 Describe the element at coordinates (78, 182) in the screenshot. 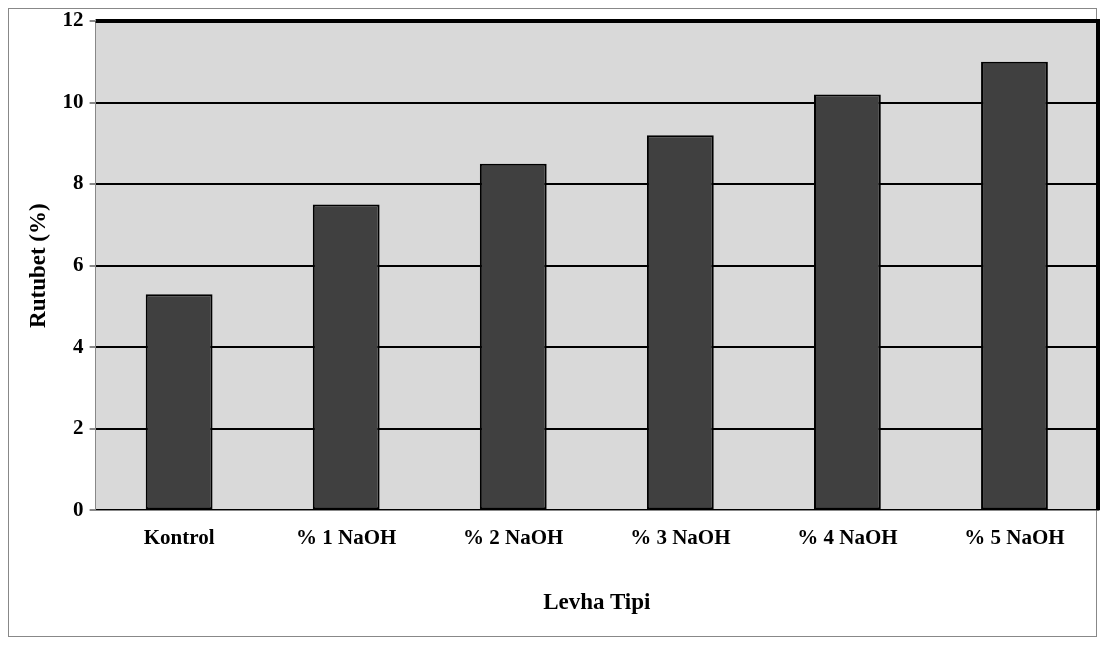

I see `y-tick-label: 8` at that location.